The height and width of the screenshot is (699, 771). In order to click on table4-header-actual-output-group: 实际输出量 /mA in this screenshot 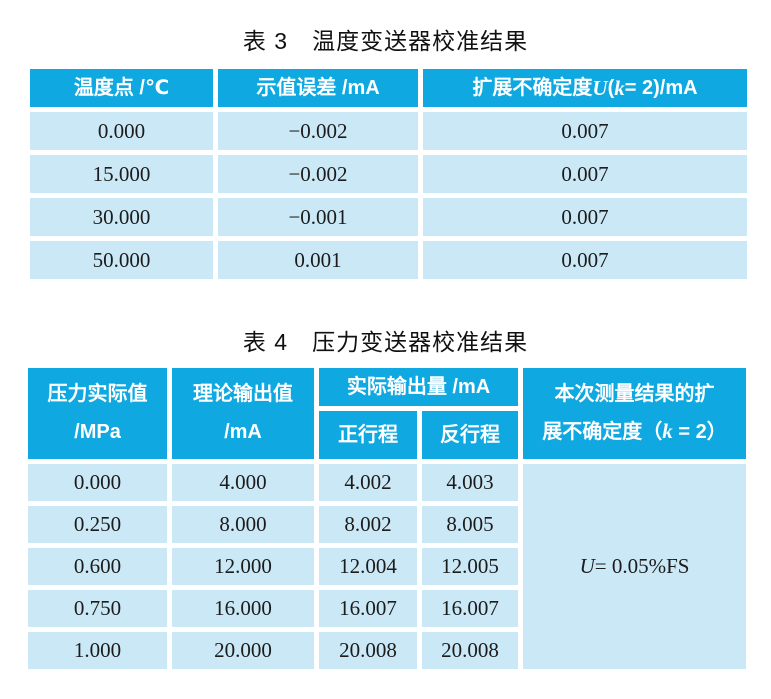, I will do `click(418, 387)`.